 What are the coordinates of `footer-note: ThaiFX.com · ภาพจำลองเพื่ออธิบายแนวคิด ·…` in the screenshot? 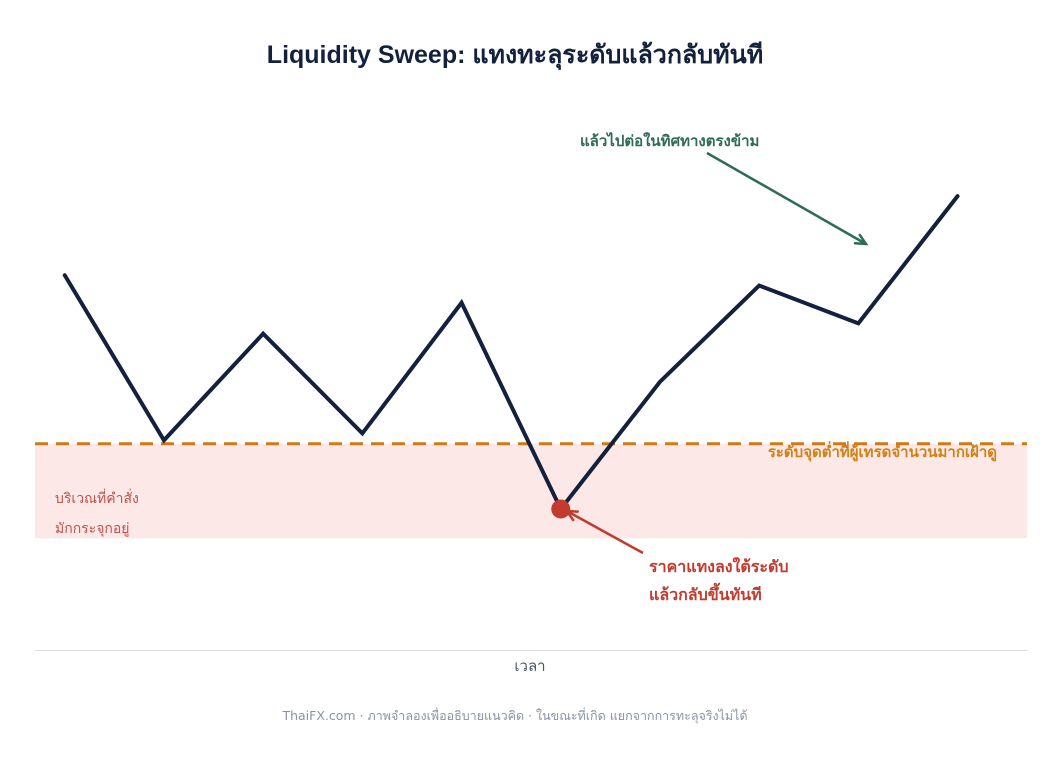 It's located at (514, 715).